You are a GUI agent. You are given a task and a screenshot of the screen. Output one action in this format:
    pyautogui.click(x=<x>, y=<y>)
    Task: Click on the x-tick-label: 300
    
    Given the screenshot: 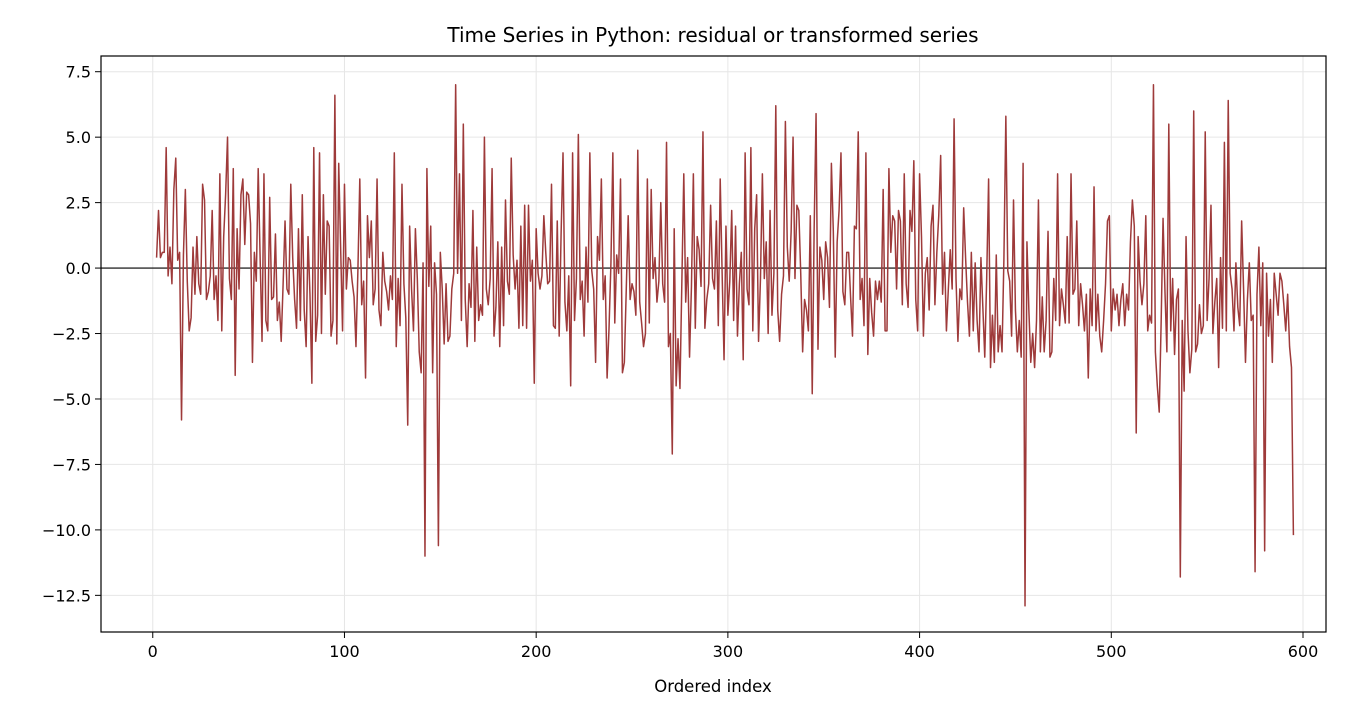 What is the action you would take?
    pyautogui.click(x=728, y=651)
    